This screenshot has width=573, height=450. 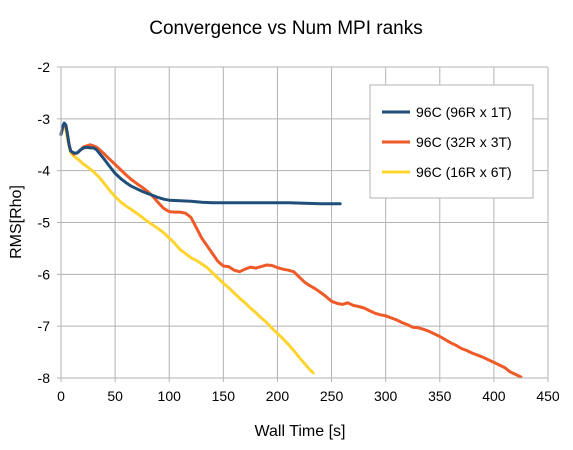 What do you see at coordinates (170, 396) in the screenshot?
I see `x-tick-label: 100` at bounding box center [170, 396].